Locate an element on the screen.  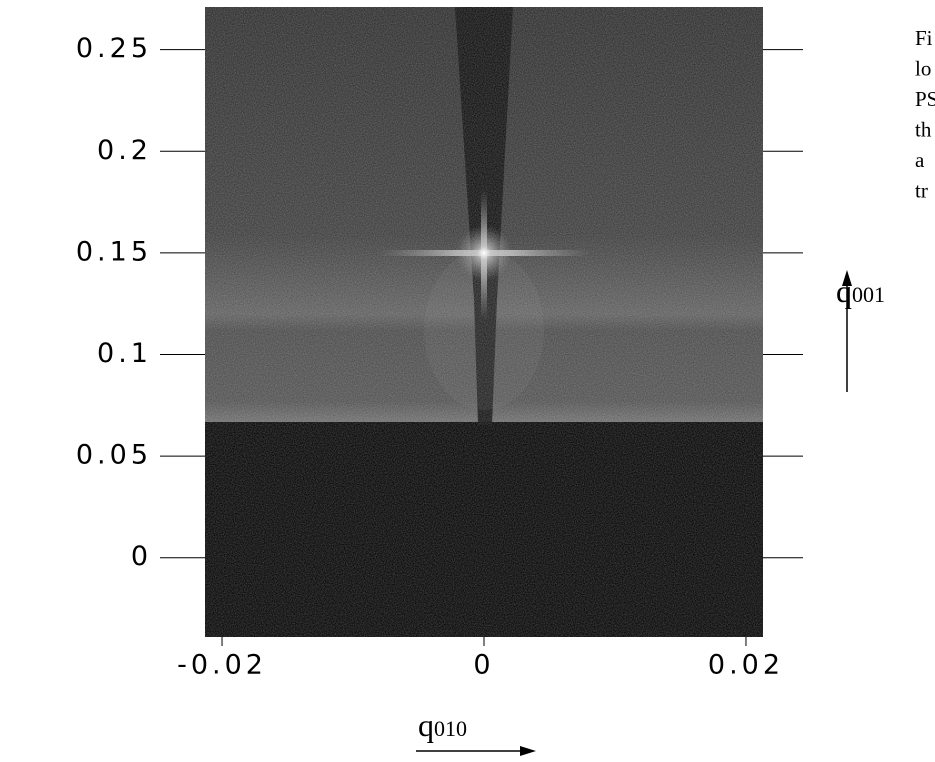
x-tick-label: 0 is located at coordinates (483, 665).